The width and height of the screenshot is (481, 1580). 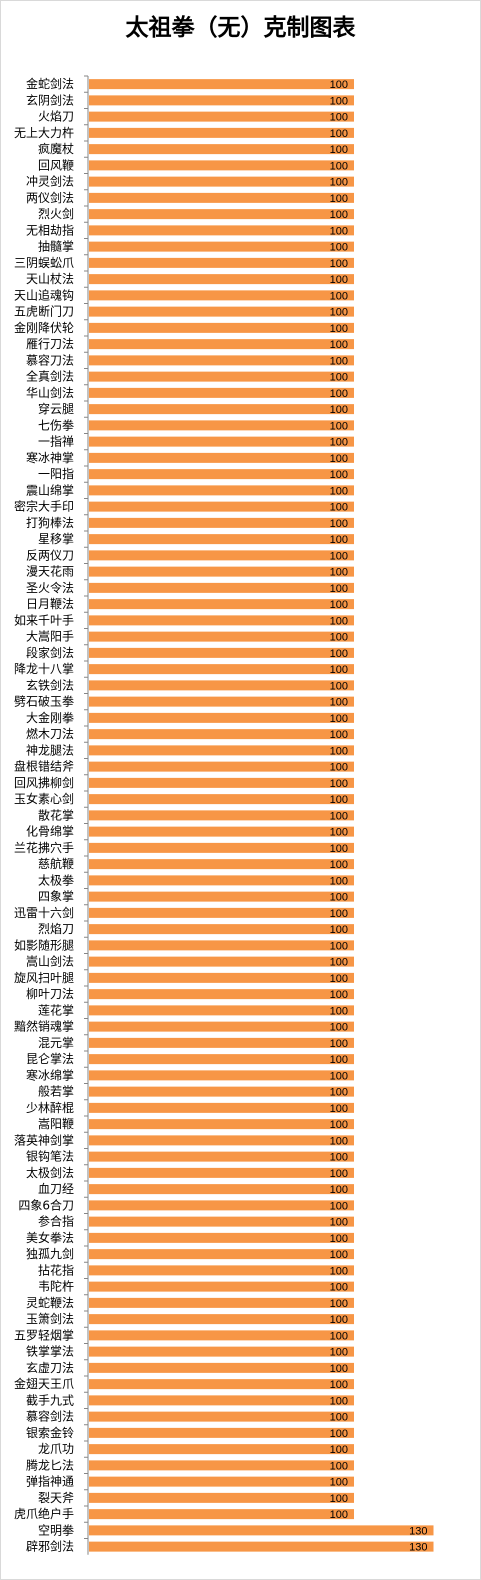 I want to click on category-label: 劈石破玉拳, so click(x=44, y=701).